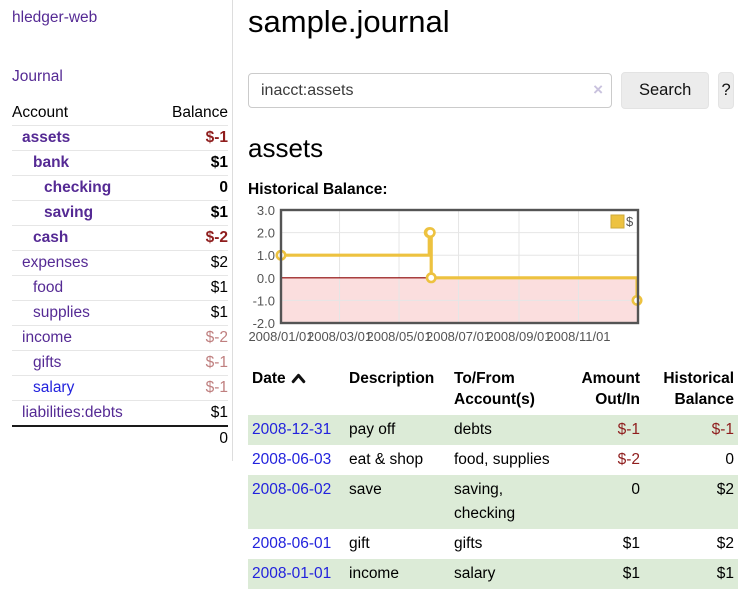 This screenshot has height=589, width=742. I want to click on transaction-date-link: 2008-06-01, so click(292, 543).